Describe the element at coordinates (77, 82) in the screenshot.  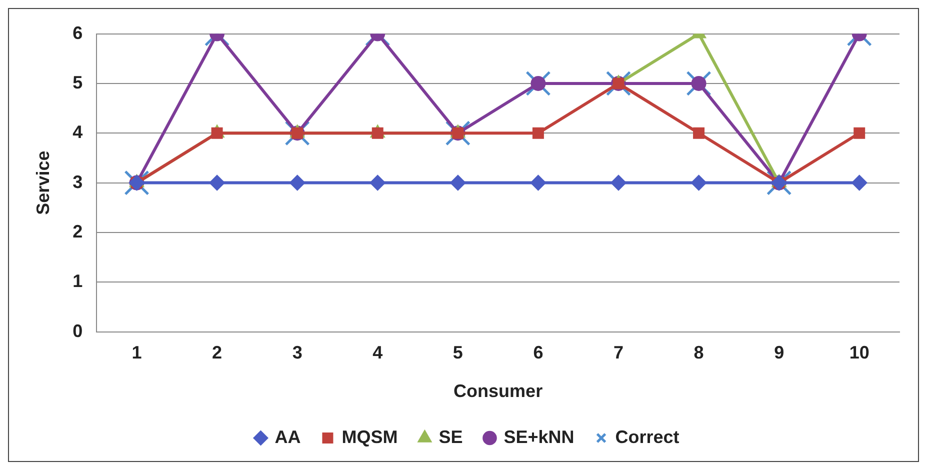
I see `y-tick-label: 5` at that location.